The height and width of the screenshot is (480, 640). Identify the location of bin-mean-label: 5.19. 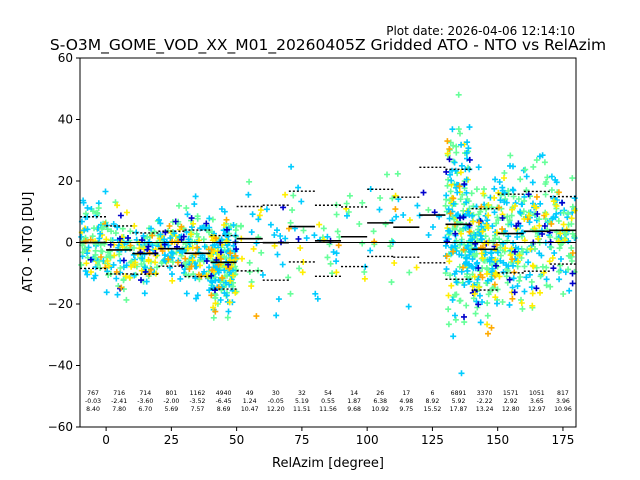
(302, 401).